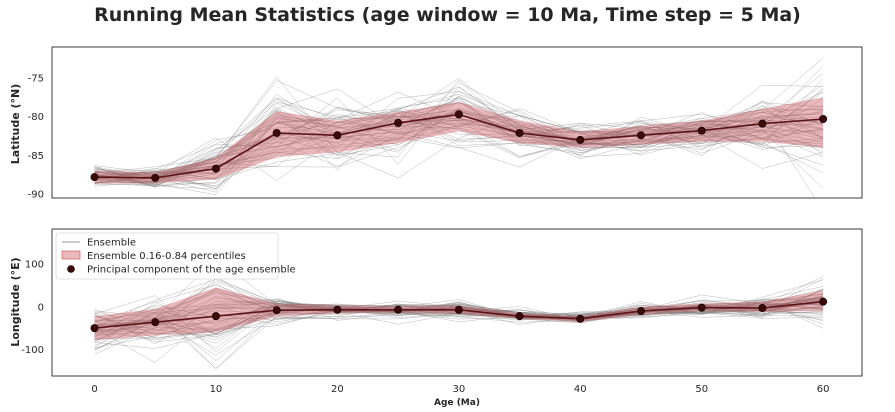 Image resolution: width=895 pixels, height=412 pixels. Describe the element at coordinates (191, 270) in the screenshot. I see `legend-label: Principal component of the age ensemble` at that location.